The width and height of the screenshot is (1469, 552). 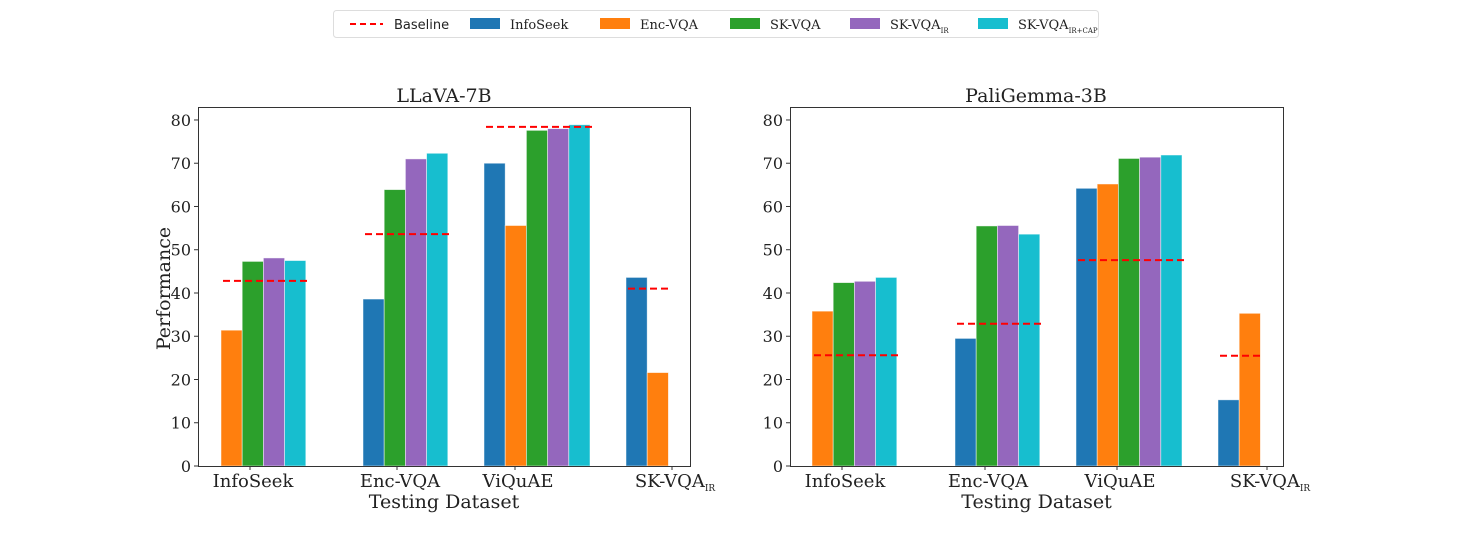 What do you see at coordinates (443, 96) in the screenshot?
I see `chart-title: LLaVA-7B` at bounding box center [443, 96].